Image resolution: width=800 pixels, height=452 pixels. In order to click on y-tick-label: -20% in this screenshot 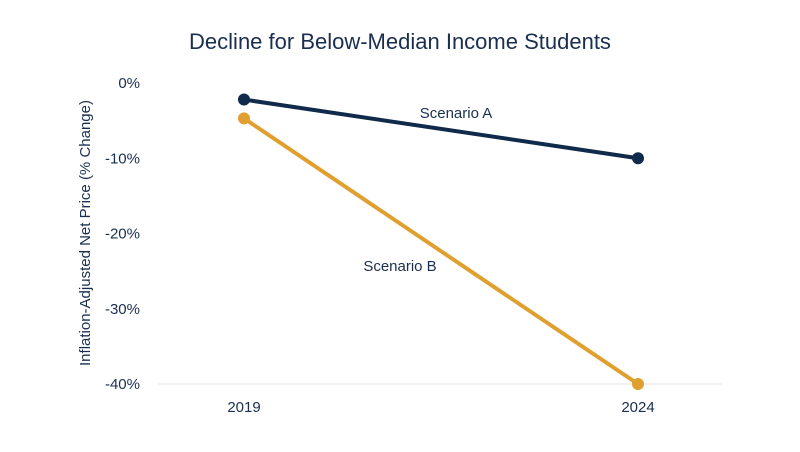, I will do `click(122, 234)`.